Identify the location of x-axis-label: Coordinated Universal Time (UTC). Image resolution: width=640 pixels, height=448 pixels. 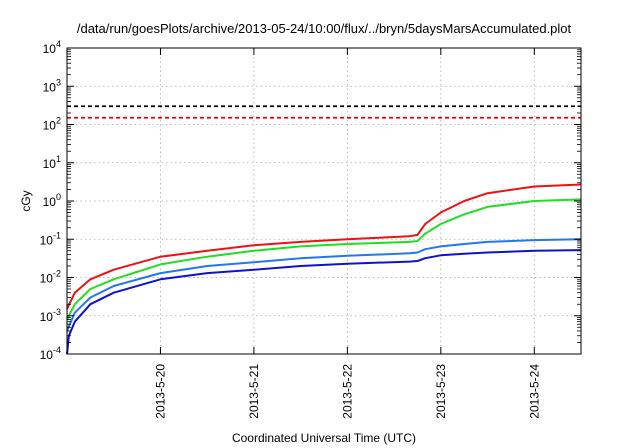
(324, 438).